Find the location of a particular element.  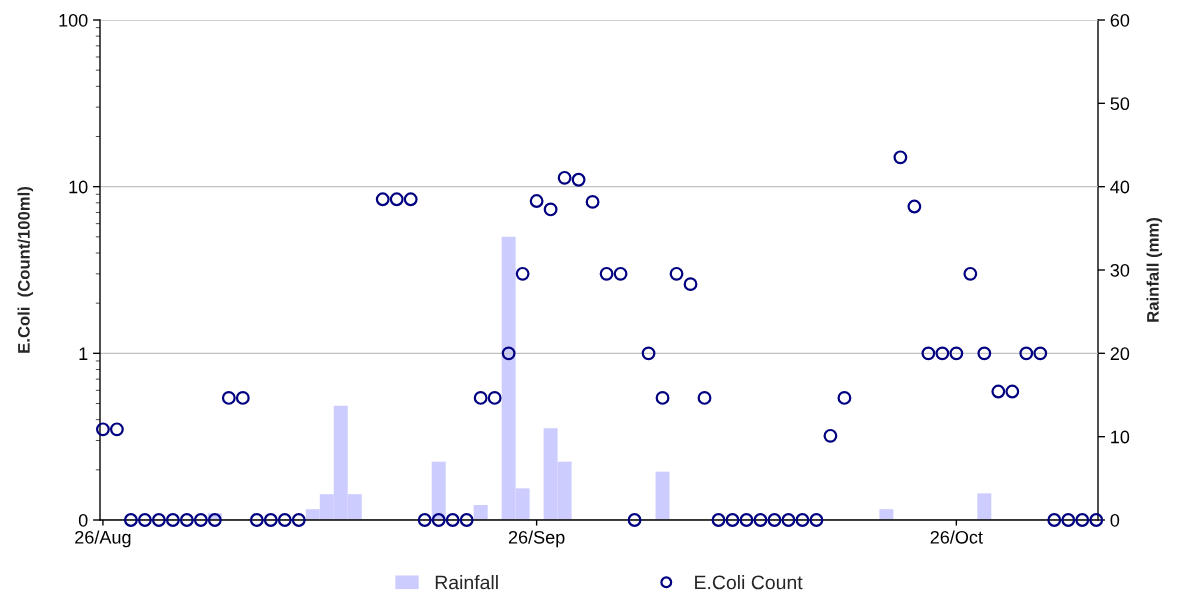

y2-tick-label: 50 is located at coordinates (1120, 104).